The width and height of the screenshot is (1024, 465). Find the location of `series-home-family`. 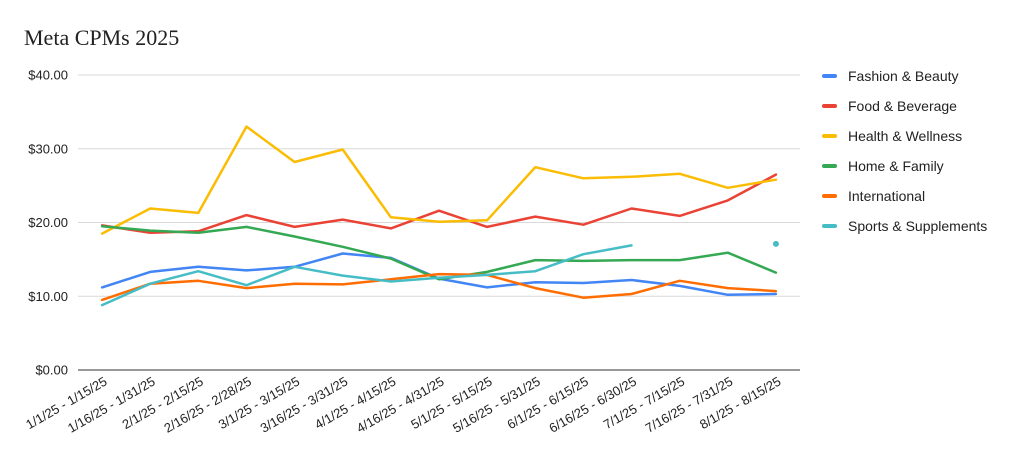

series-home-family is located at coordinates (439, 252).